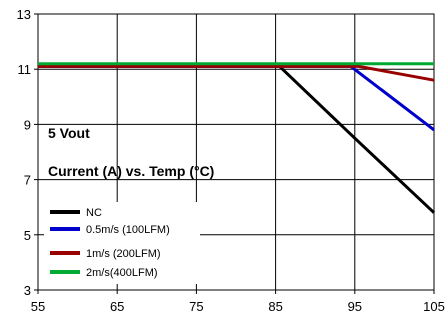 The image size is (448, 320). Describe the element at coordinates (24, 14) in the screenshot. I see `y-tick-label: 13` at that location.